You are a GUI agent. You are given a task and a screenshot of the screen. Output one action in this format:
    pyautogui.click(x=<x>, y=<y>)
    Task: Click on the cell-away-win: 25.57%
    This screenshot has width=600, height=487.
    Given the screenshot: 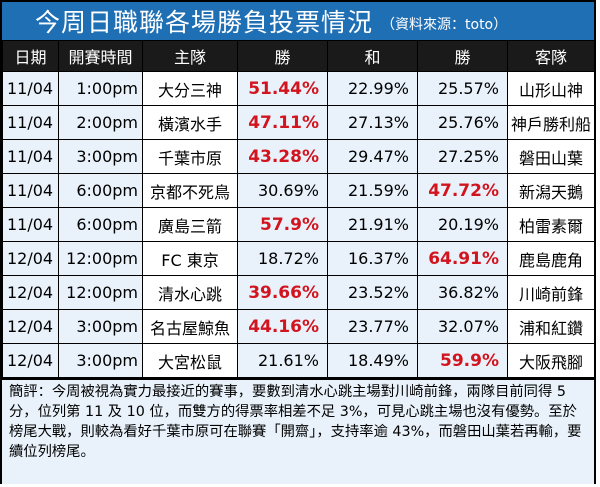 What is the action you would take?
    pyautogui.click(x=462, y=88)
    